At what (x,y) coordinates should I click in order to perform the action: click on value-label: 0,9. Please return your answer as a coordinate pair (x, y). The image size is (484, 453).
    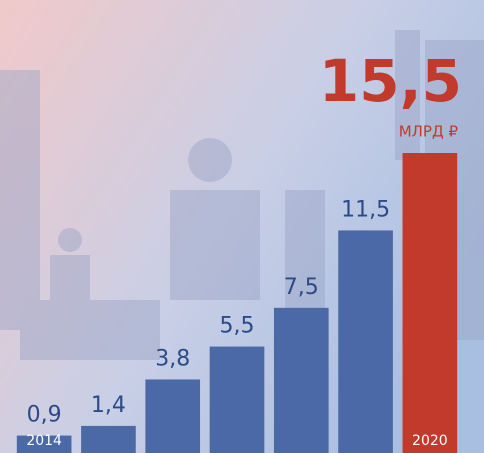
    Looking at the image, I should click on (44, 415).